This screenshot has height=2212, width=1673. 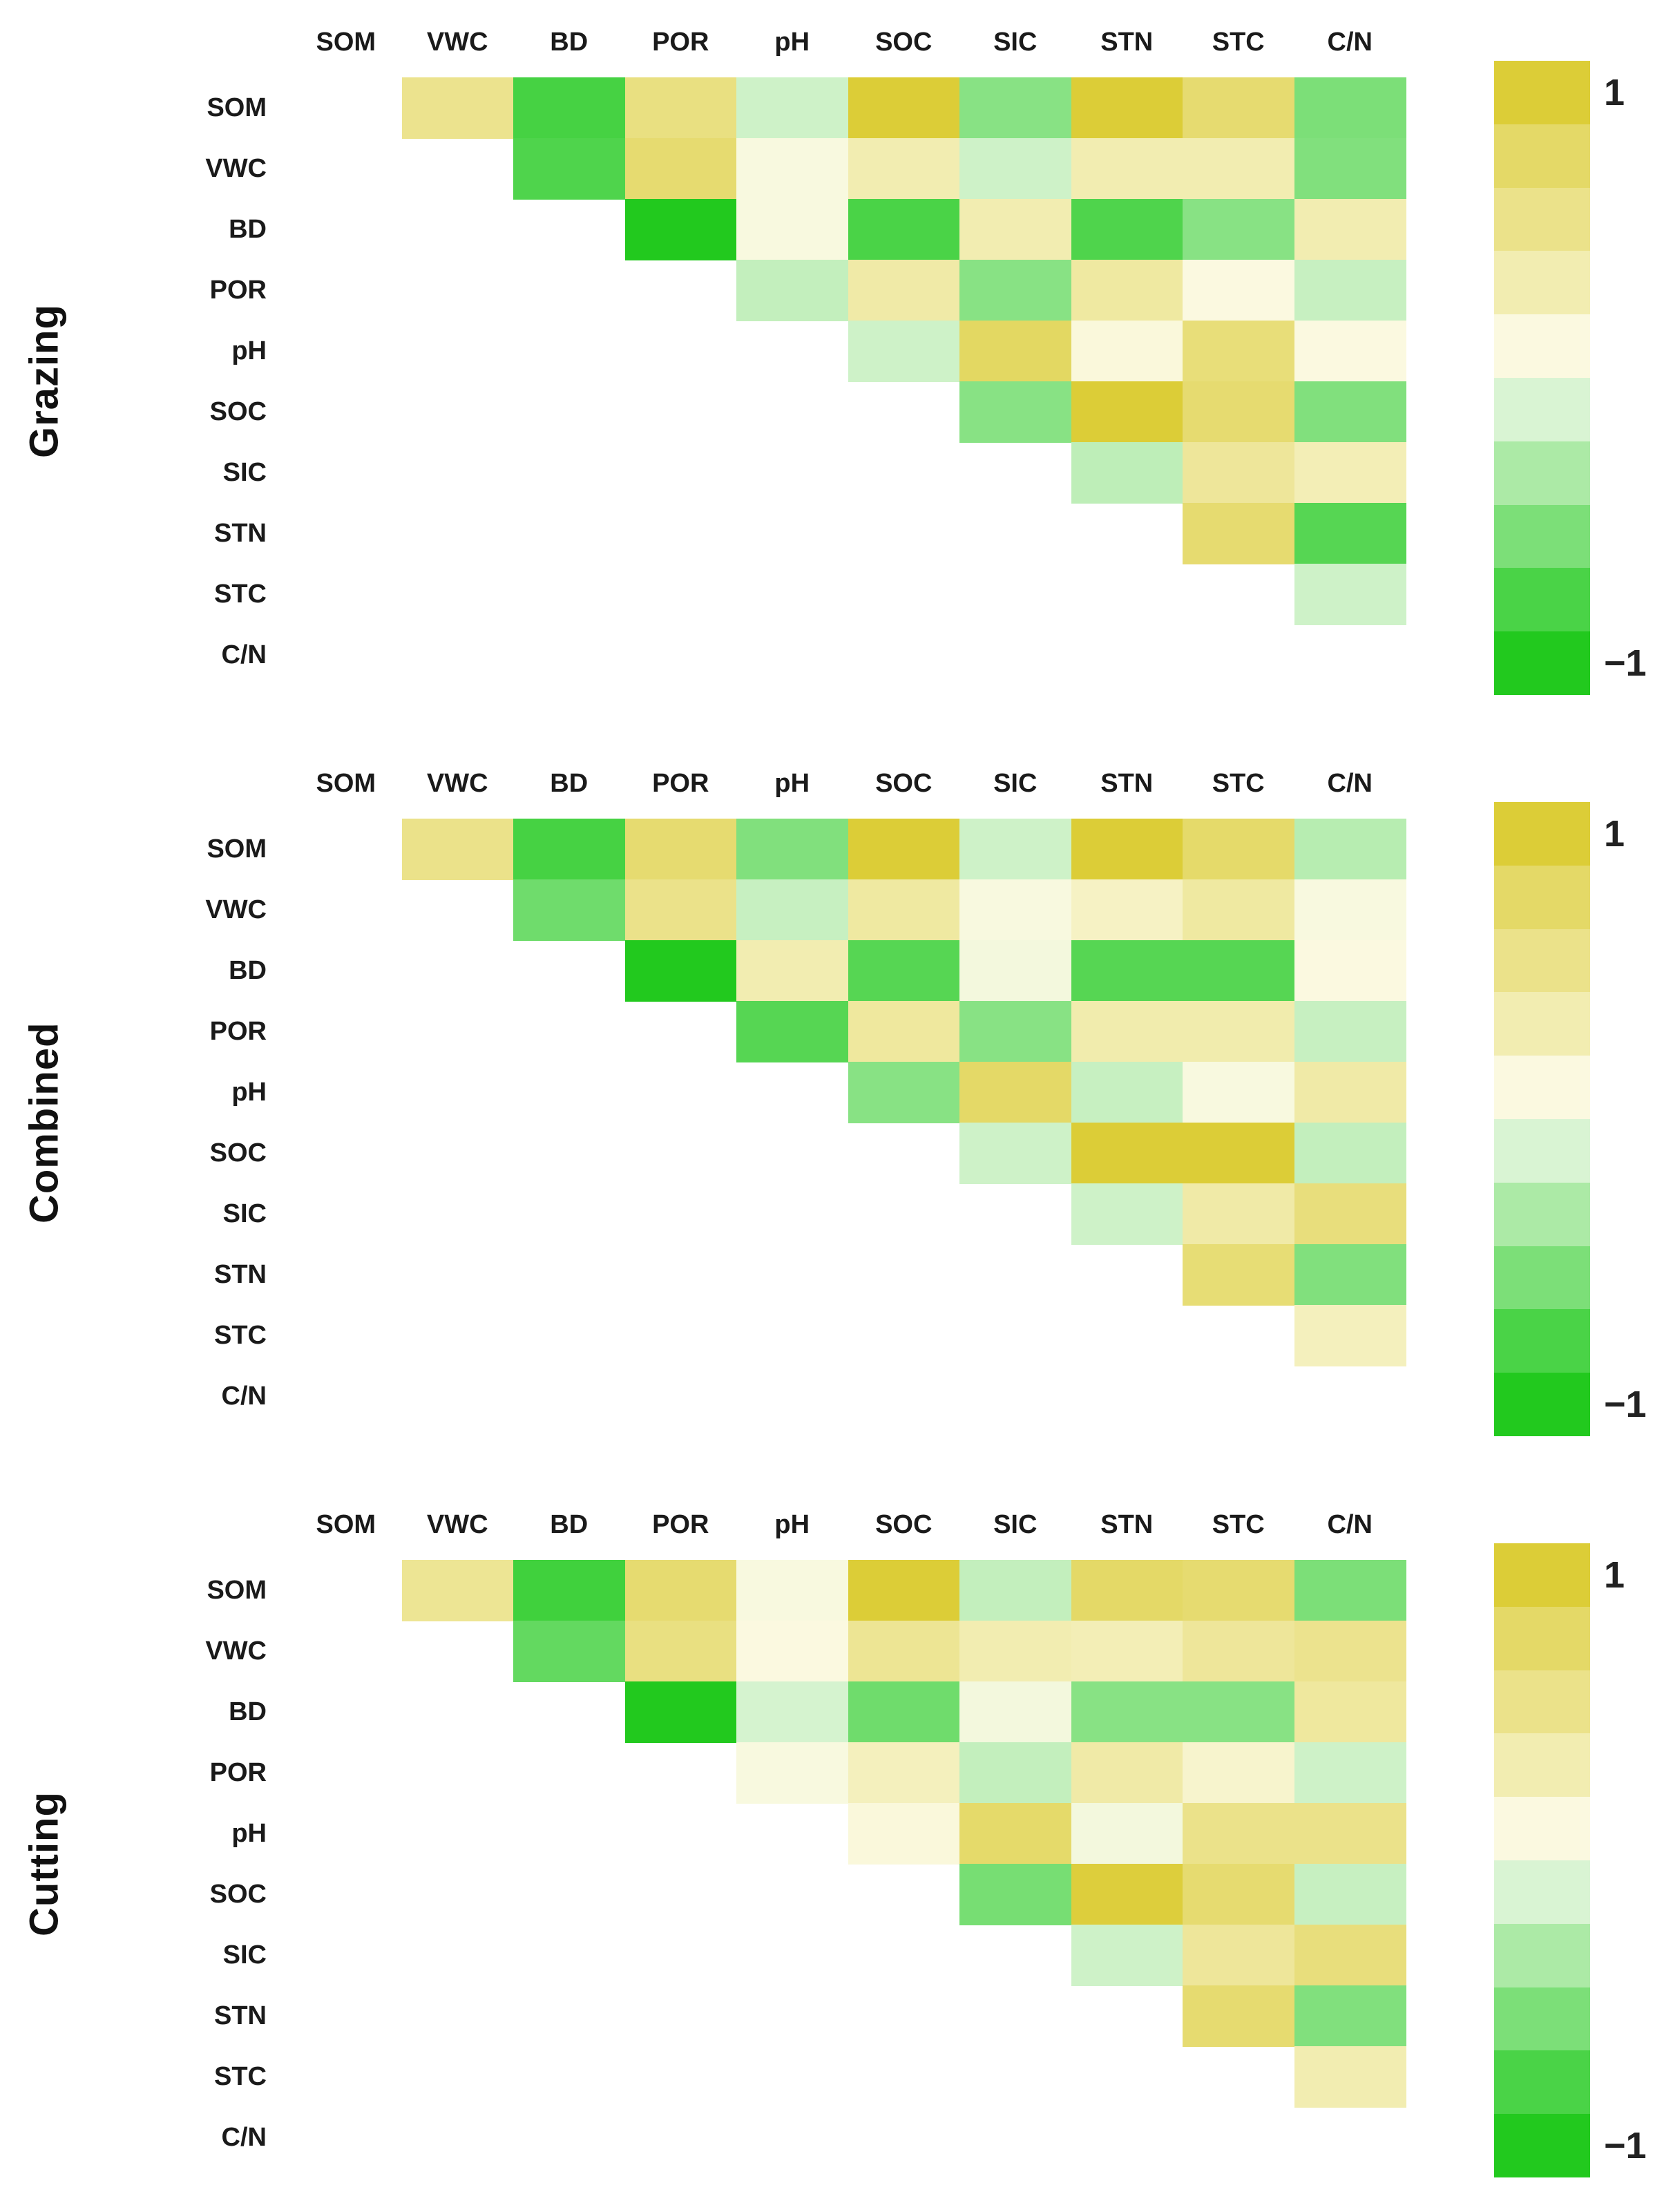 What do you see at coordinates (792, 108) in the screenshot?
I see `cell-som-ph` at bounding box center [792, 108].